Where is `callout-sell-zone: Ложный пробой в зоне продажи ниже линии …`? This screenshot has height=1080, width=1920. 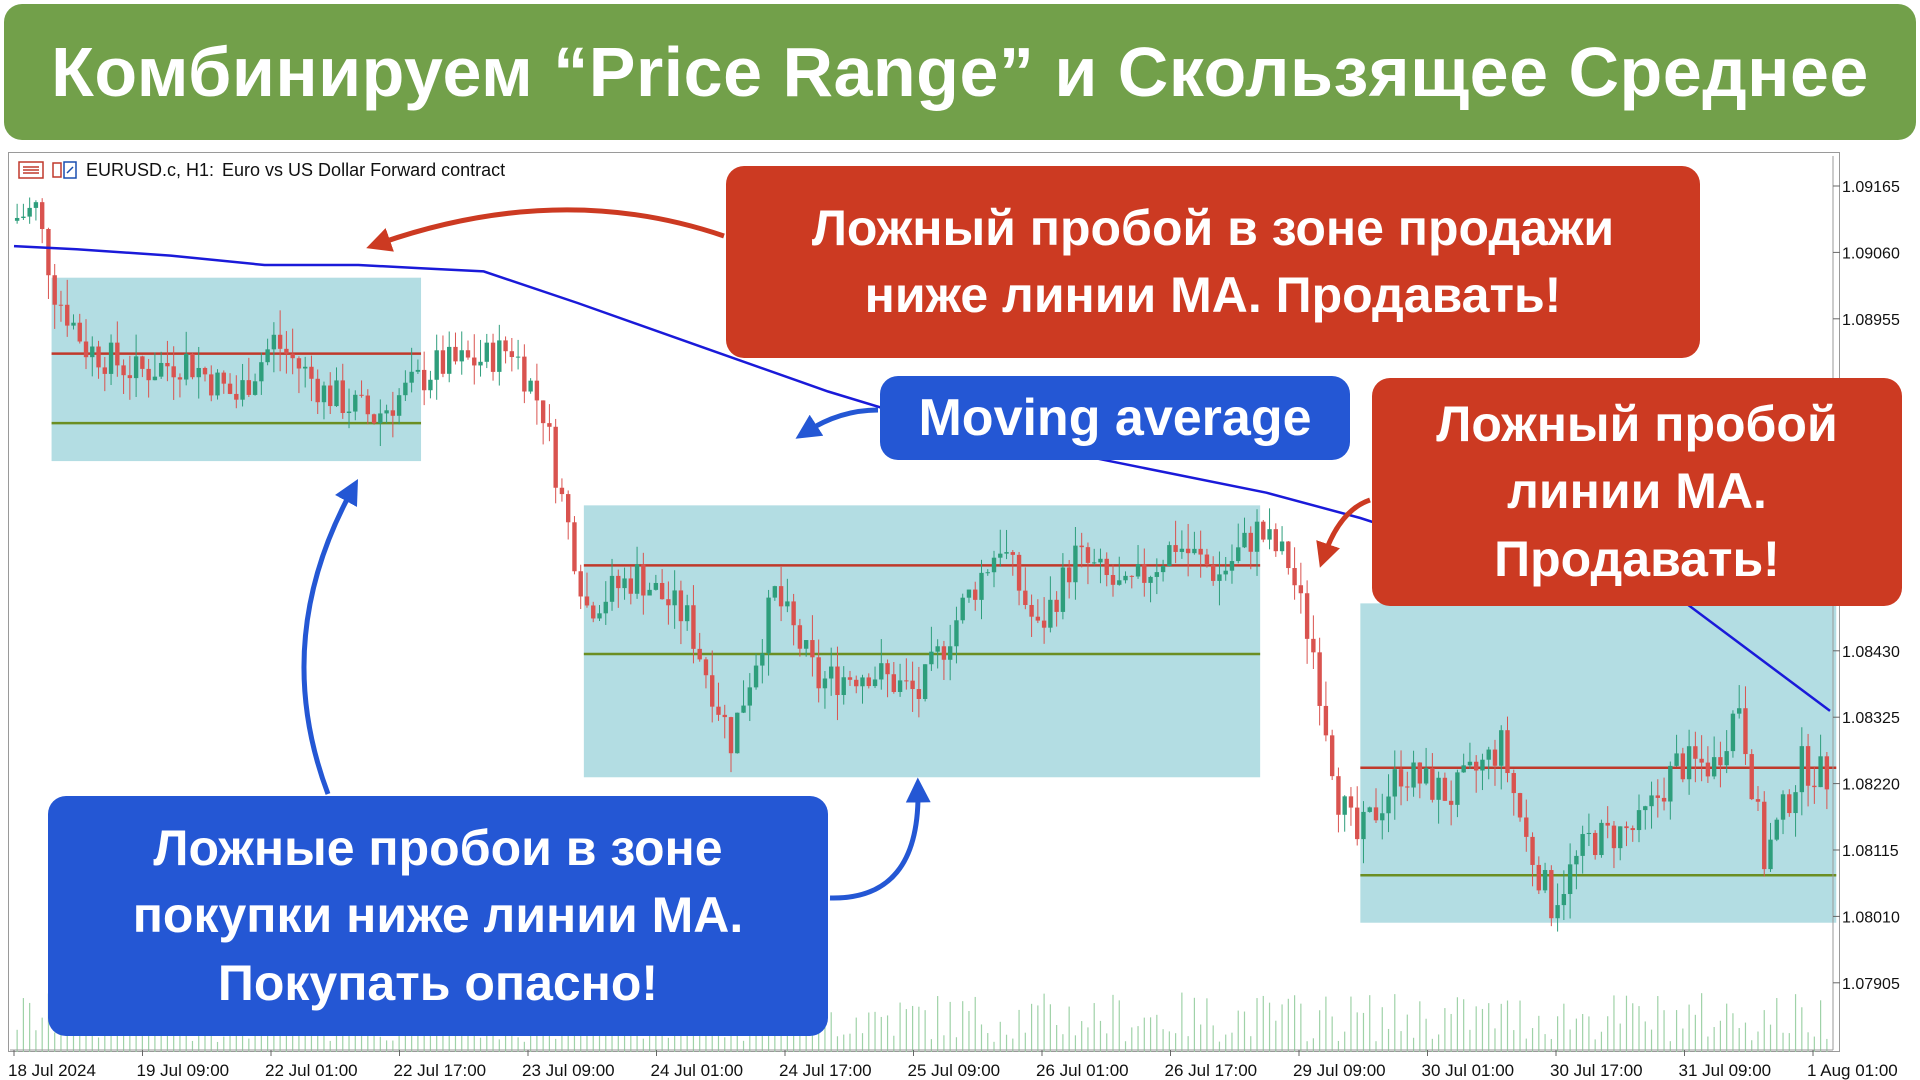
callout-sell-zone: Ложный пробой в зоне продажи ниже линии … is located at coordinates (1213, 262).